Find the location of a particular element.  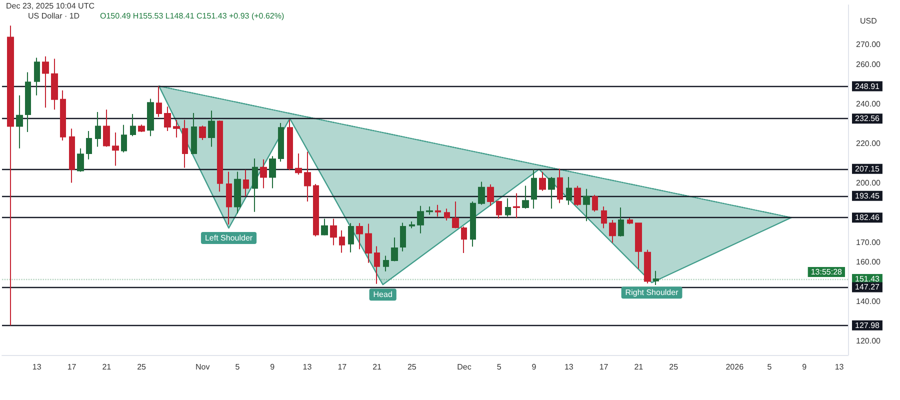

y-tick-label: 200.00 is located at coordinates (869, 183).